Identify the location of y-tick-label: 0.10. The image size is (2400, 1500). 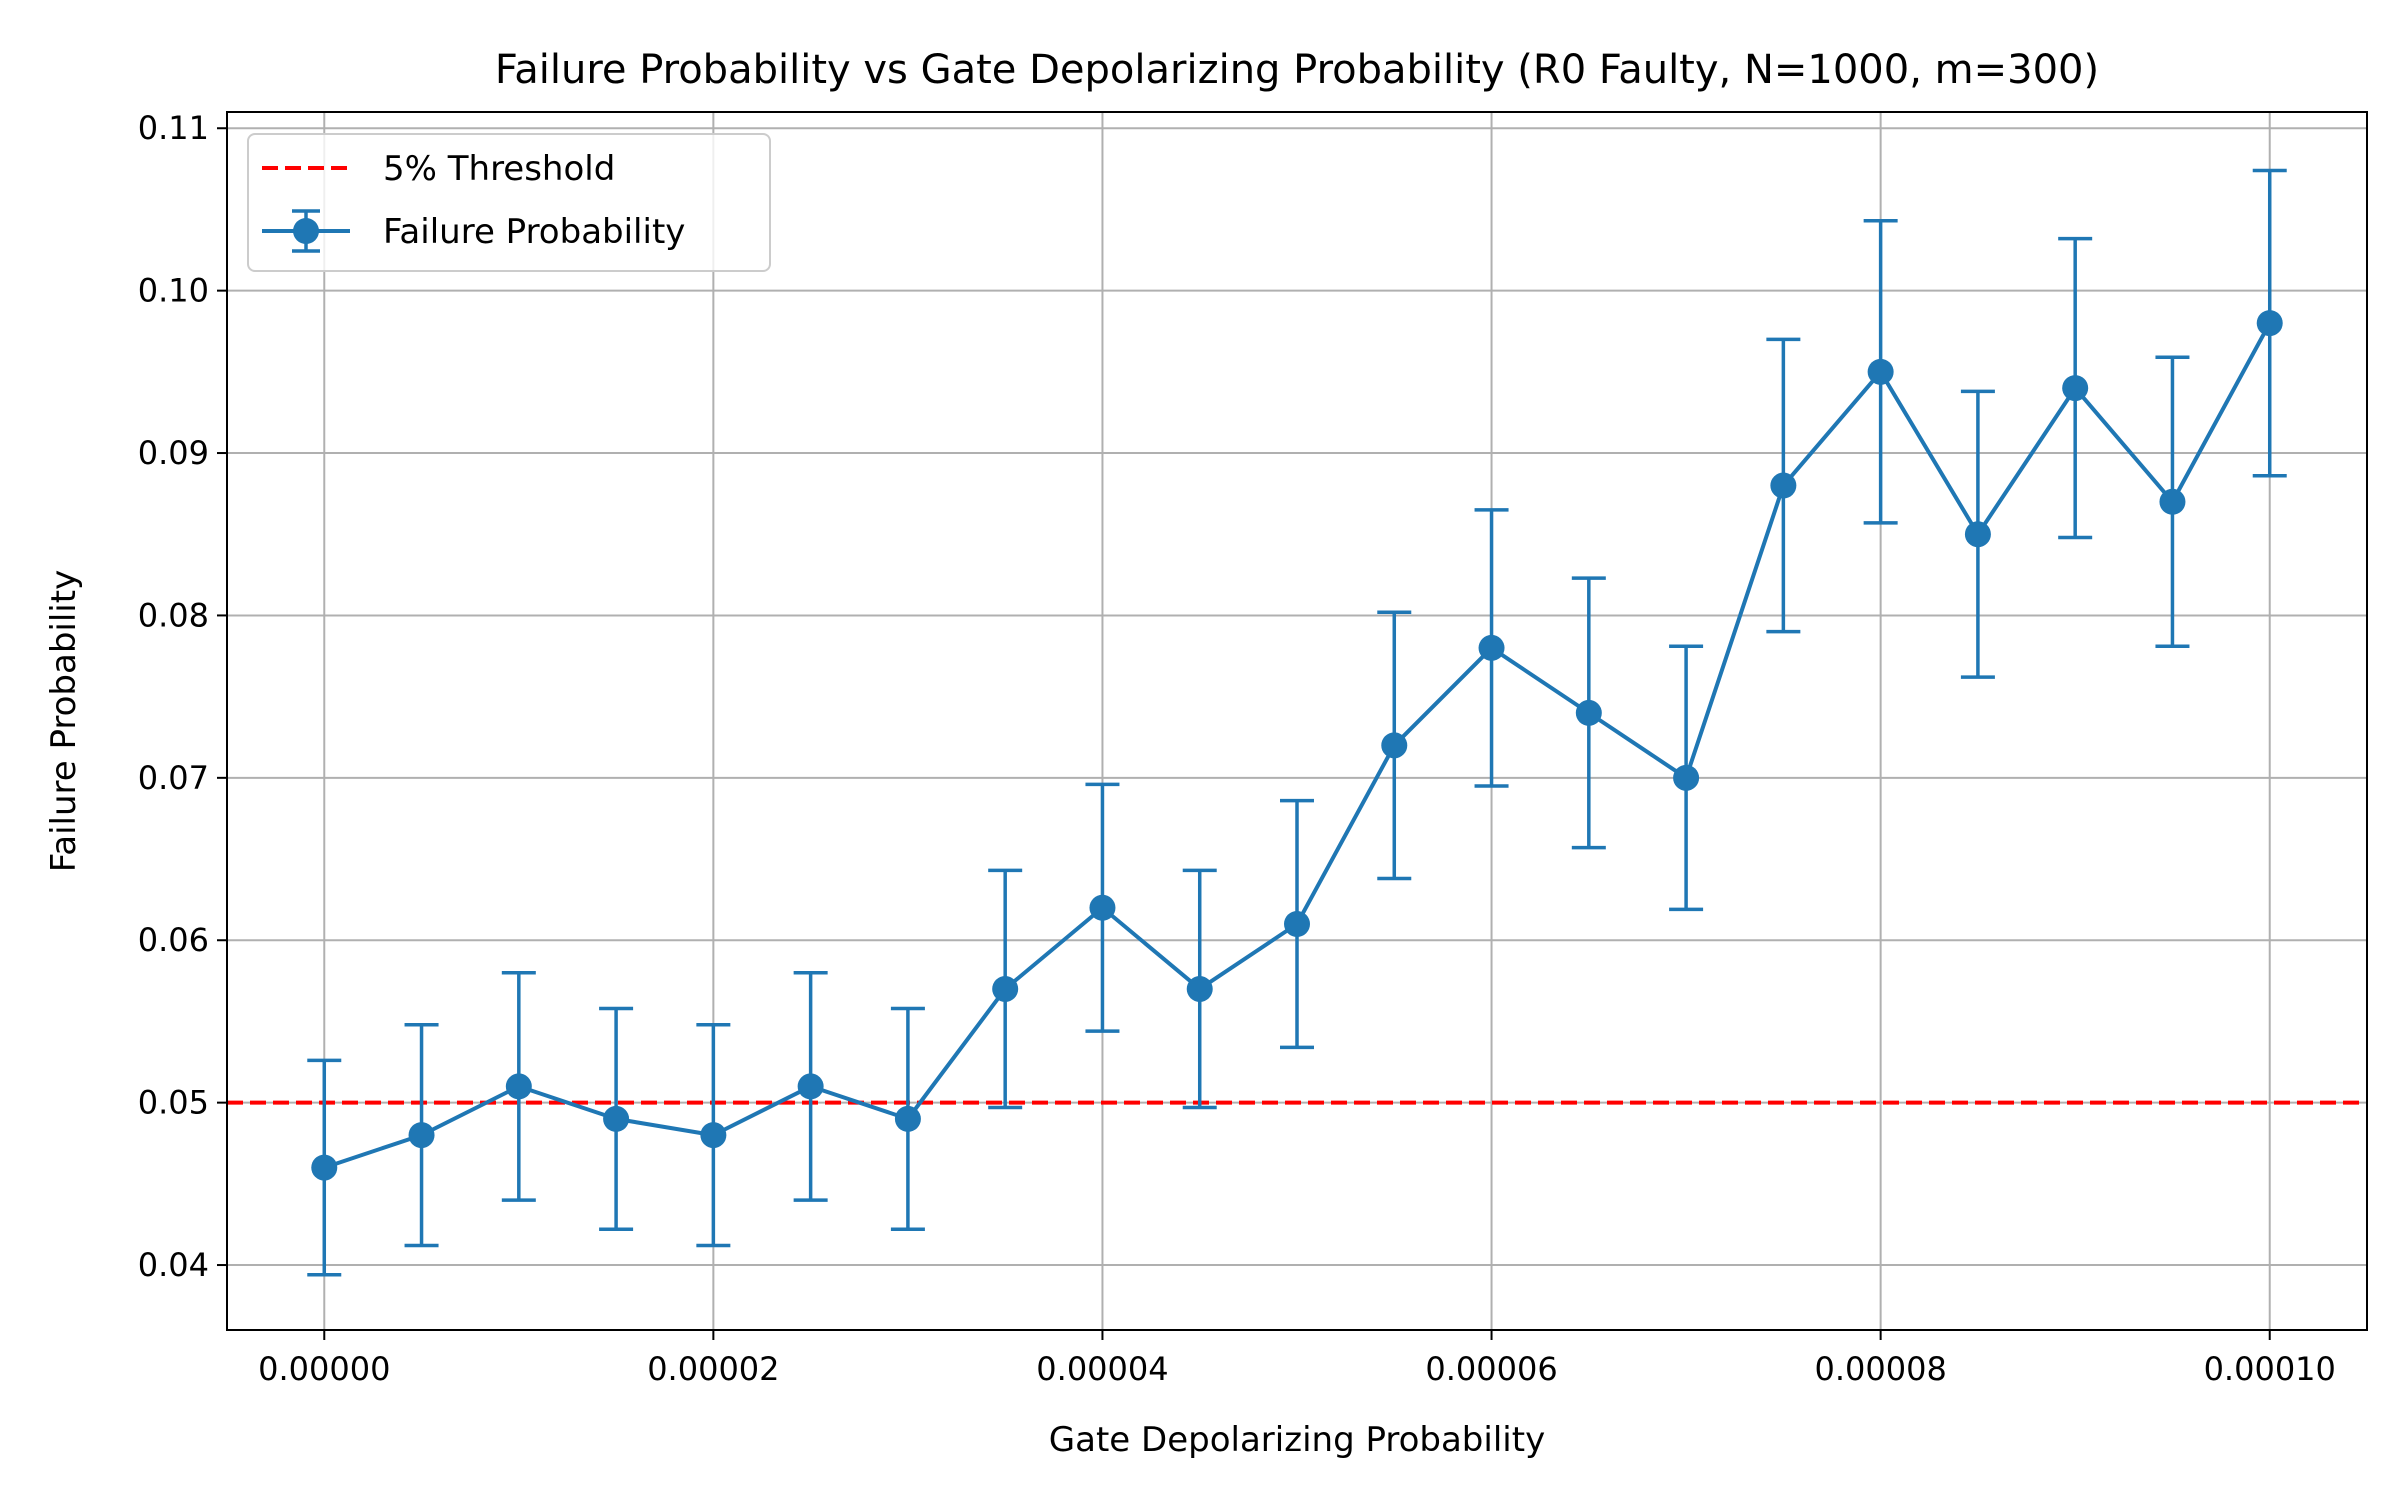
(173, 291).